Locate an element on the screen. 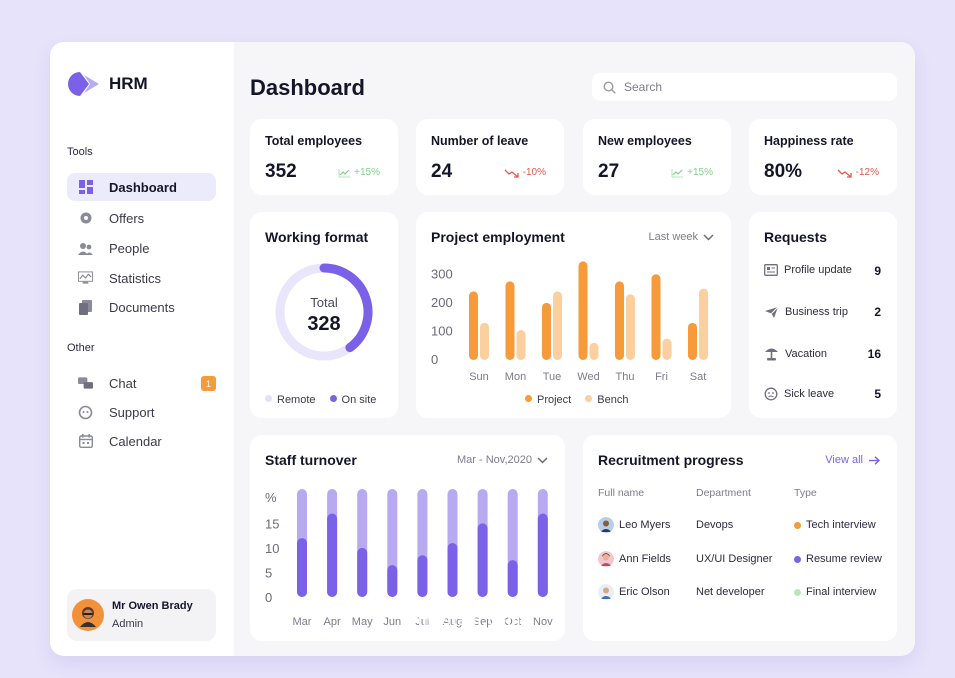  table-row-department: Net developer is located at coordinates (730, 592).